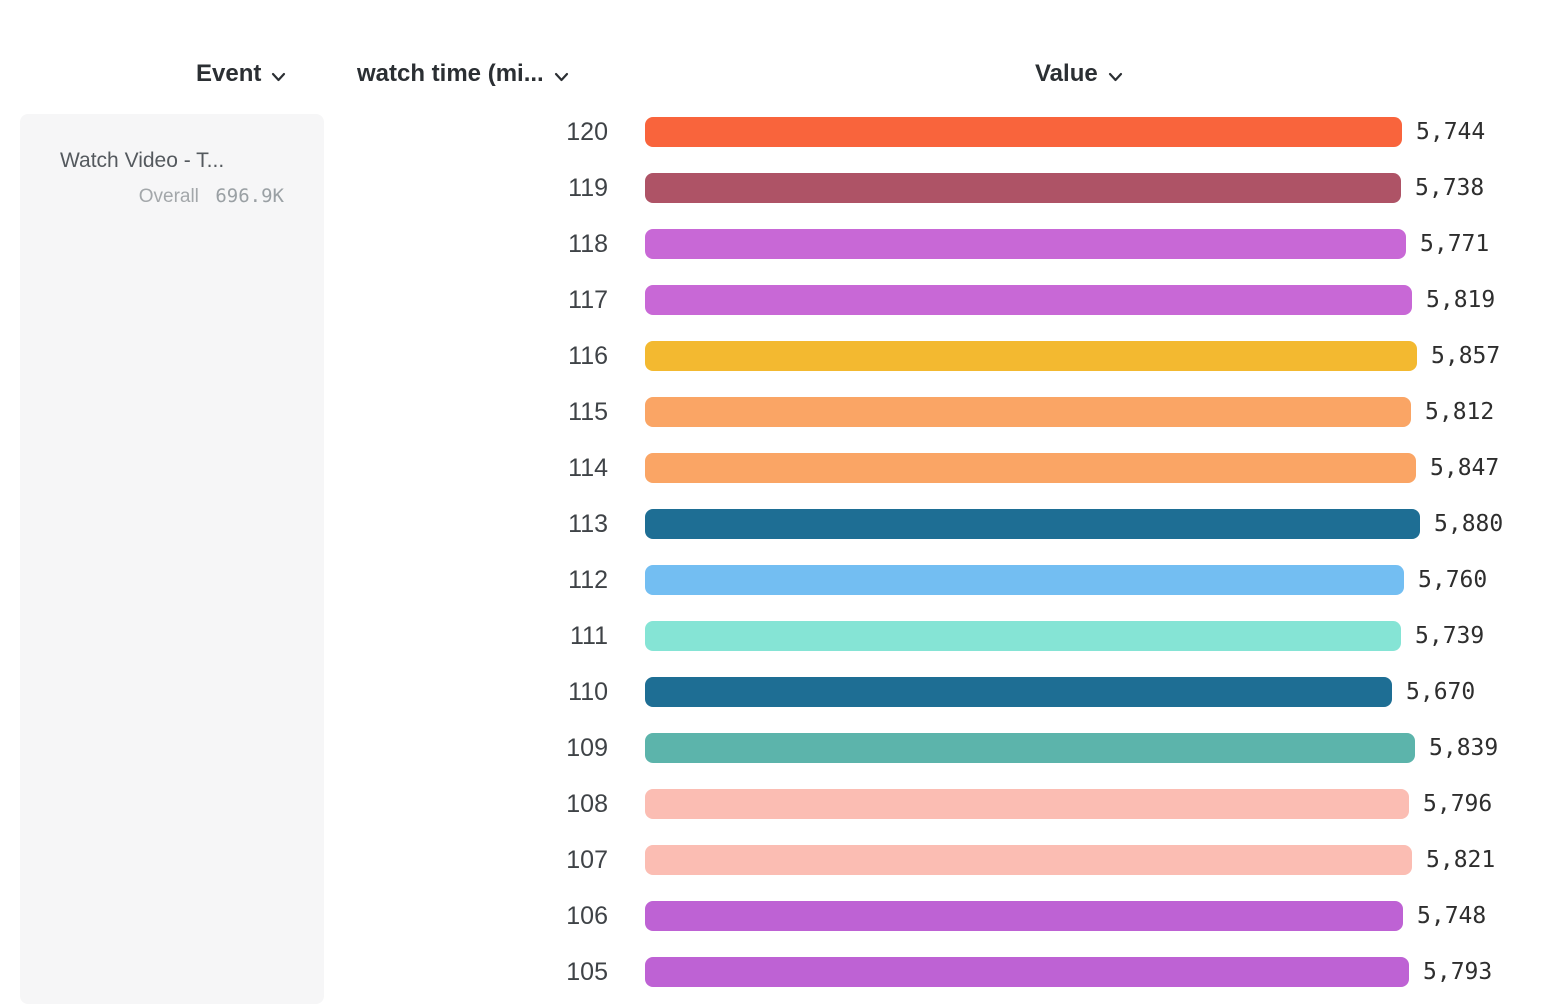  I want to click on watch-time-bucket-label: 118, so click(588, 243).